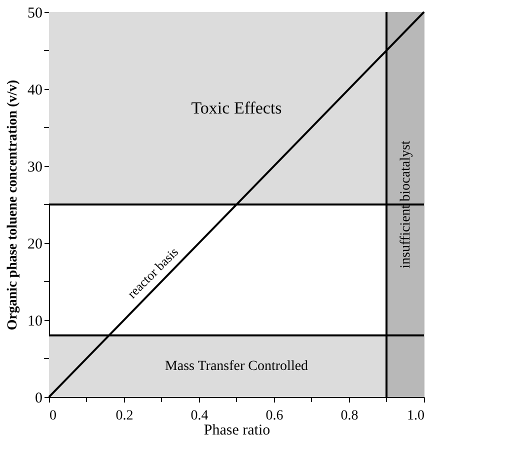 The width and height of the screenshot is (507, 463). What do you see at coordinates (236, 108) in the screenshot?
I see `band-label: Toxic Effects` at bounding box center [236, 108].